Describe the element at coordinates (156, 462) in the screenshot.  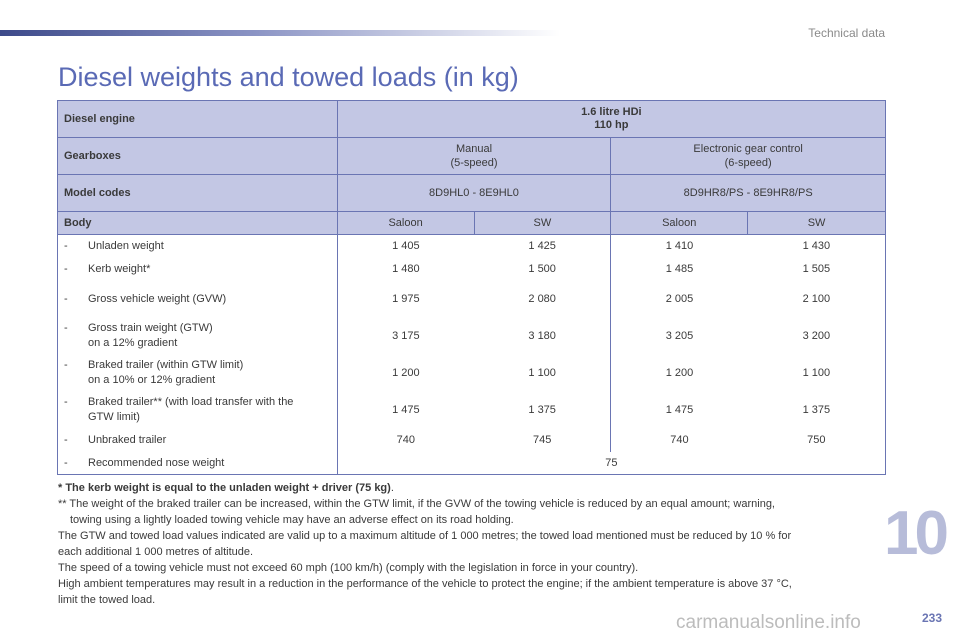
I see `row-label: Recommended nose weight` at that location.